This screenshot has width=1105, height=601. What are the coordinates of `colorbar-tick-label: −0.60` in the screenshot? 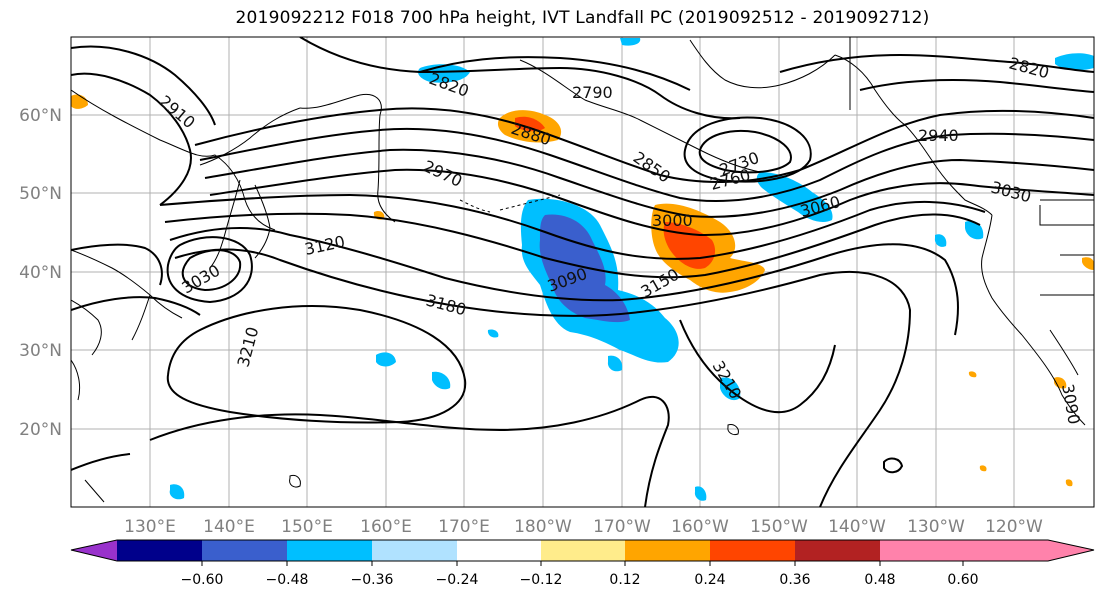 It's located at (202, 580).